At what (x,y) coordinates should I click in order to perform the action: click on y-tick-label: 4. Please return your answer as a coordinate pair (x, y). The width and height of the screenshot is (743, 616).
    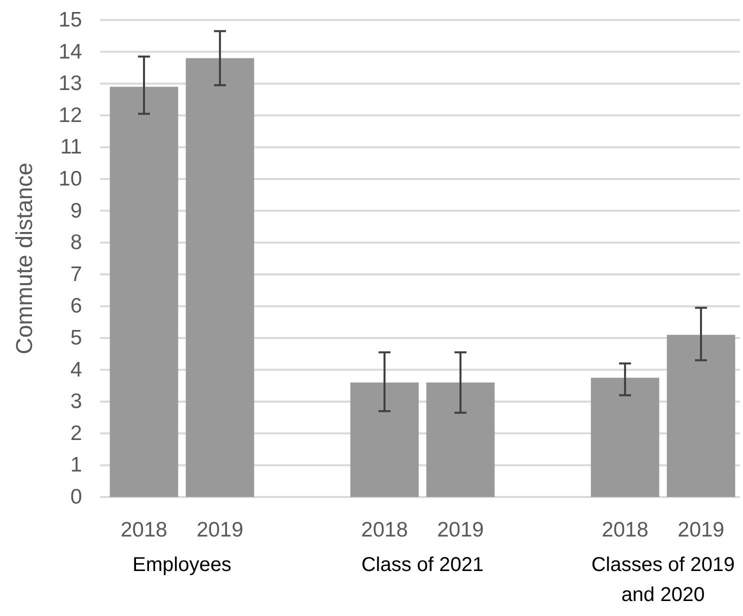
    Looking at the image, I should click on (76, 370).